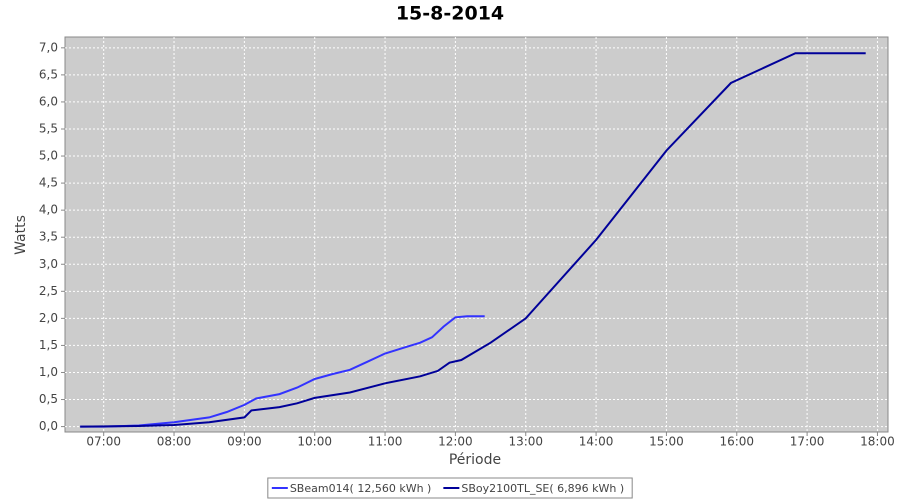 The width and height of the screenshot is (900, 500). I want to click on y-tick-label: 4,0, so click(48, 210).